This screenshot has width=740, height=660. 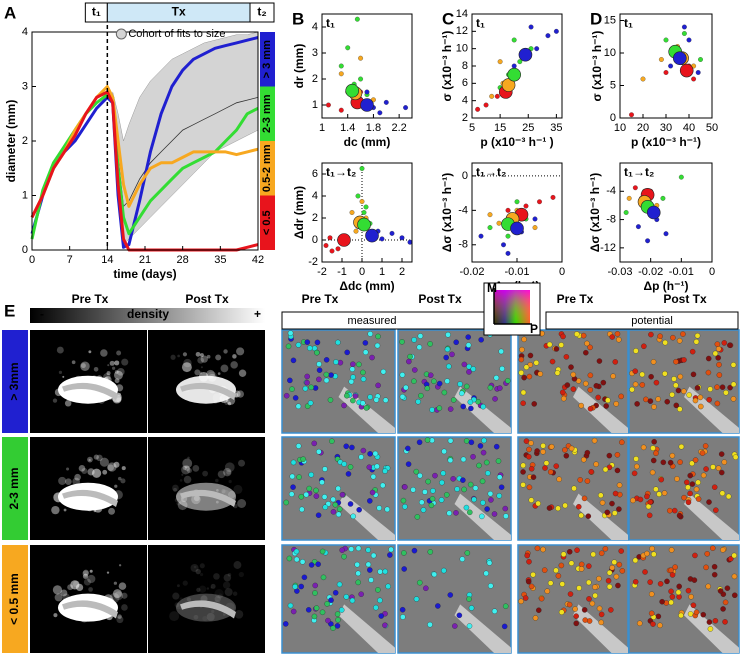 I want to click on row-label: 2-3 mm, so click(x=14, y=488).